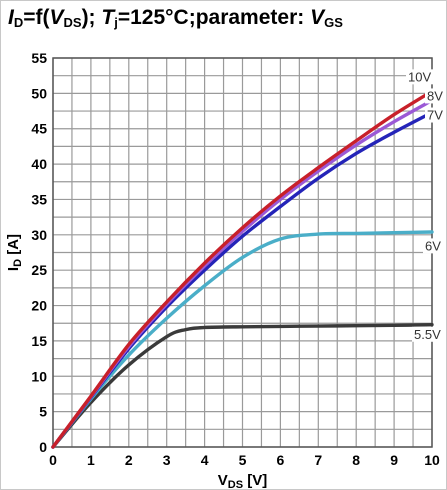 The height and width of the screenshot is (490, 447). I want to click on x-tick-label: 4, so click(205, 460).